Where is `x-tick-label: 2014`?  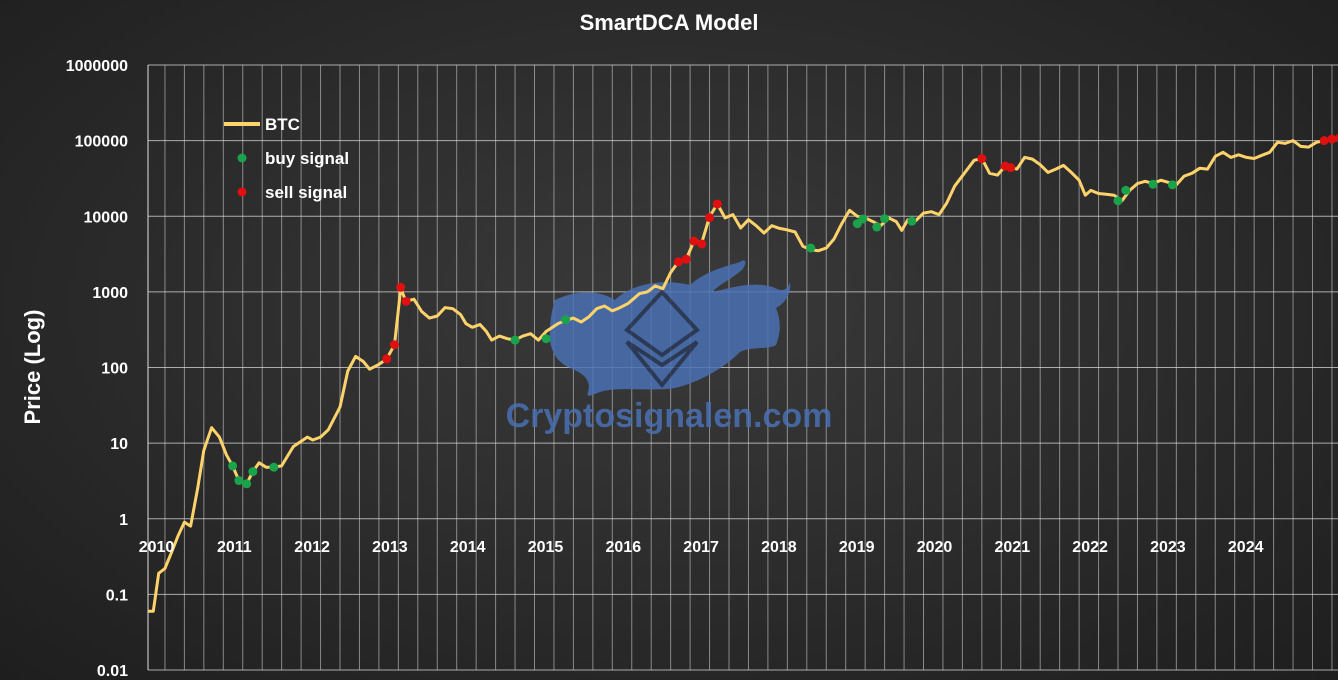
x-tick-label: 2014 is located at coordinates (468, 547).